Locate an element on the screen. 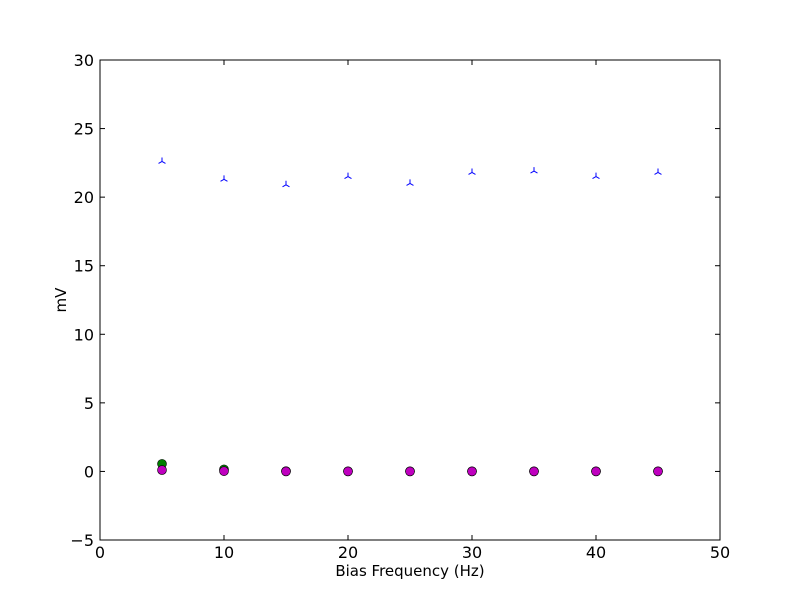  y-tick-label: 0 is located at coordinates (89, 471).